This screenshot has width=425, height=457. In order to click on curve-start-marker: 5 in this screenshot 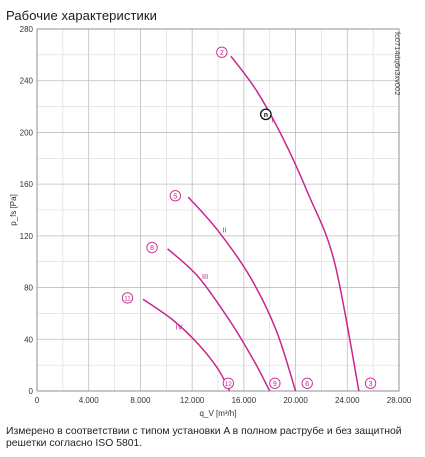, I will do `click(175, 196)`.